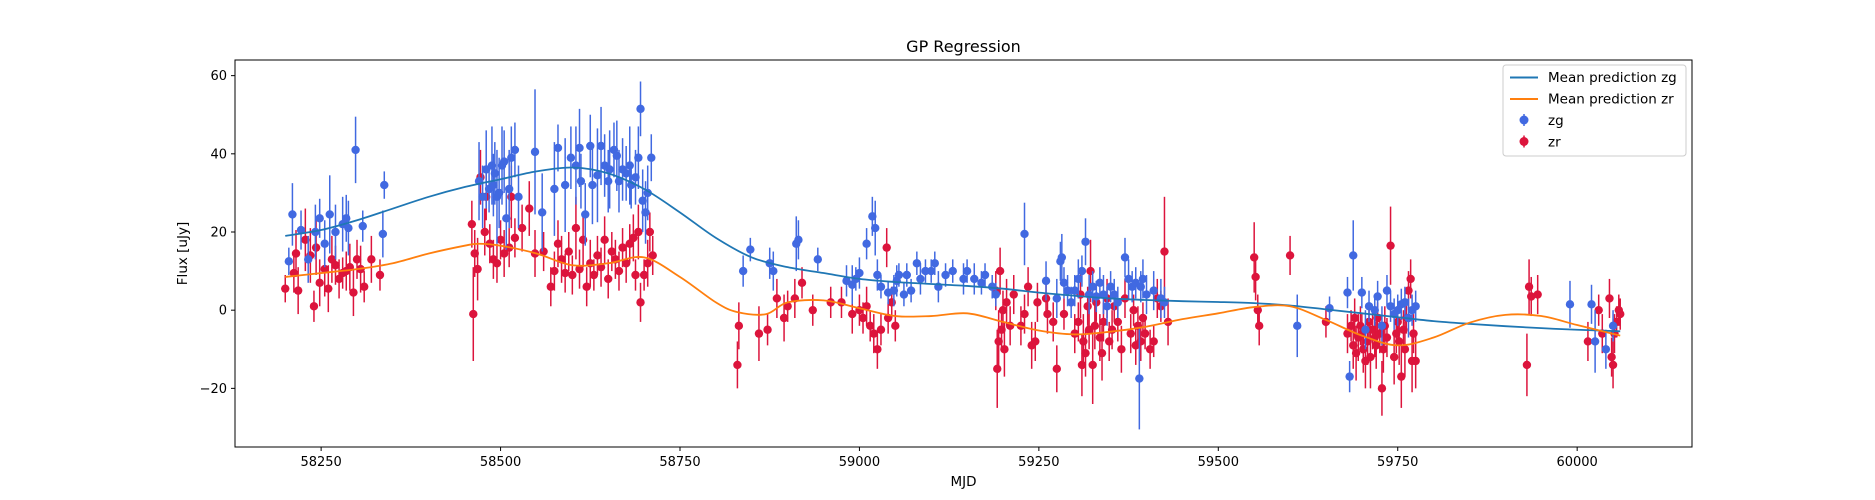  I want to click on y-axis: −20 0 20 40 60, so click(217, 233).